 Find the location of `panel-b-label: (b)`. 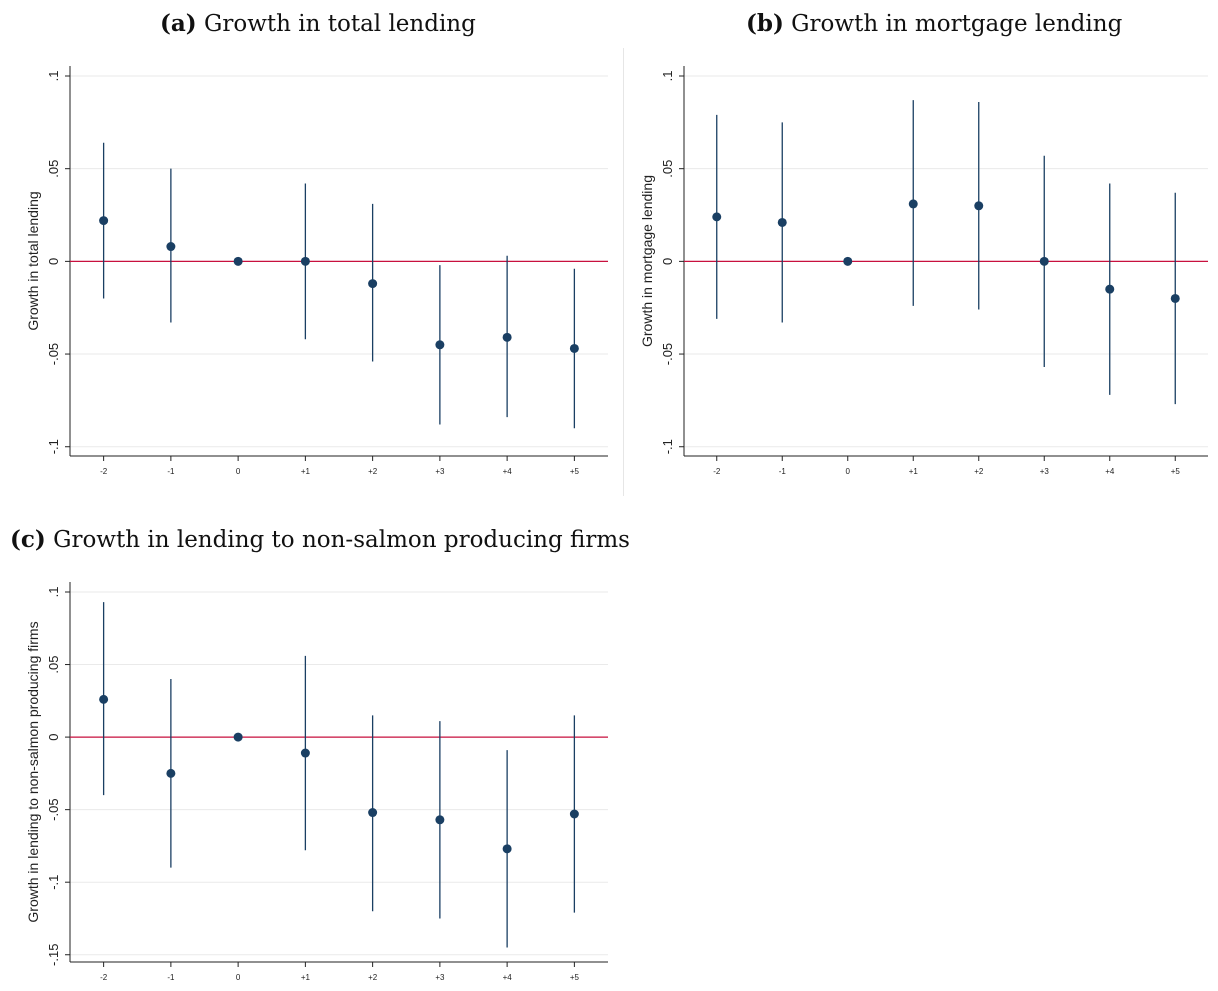

panel-b-label: (b) is located at coordinates (765, 23).